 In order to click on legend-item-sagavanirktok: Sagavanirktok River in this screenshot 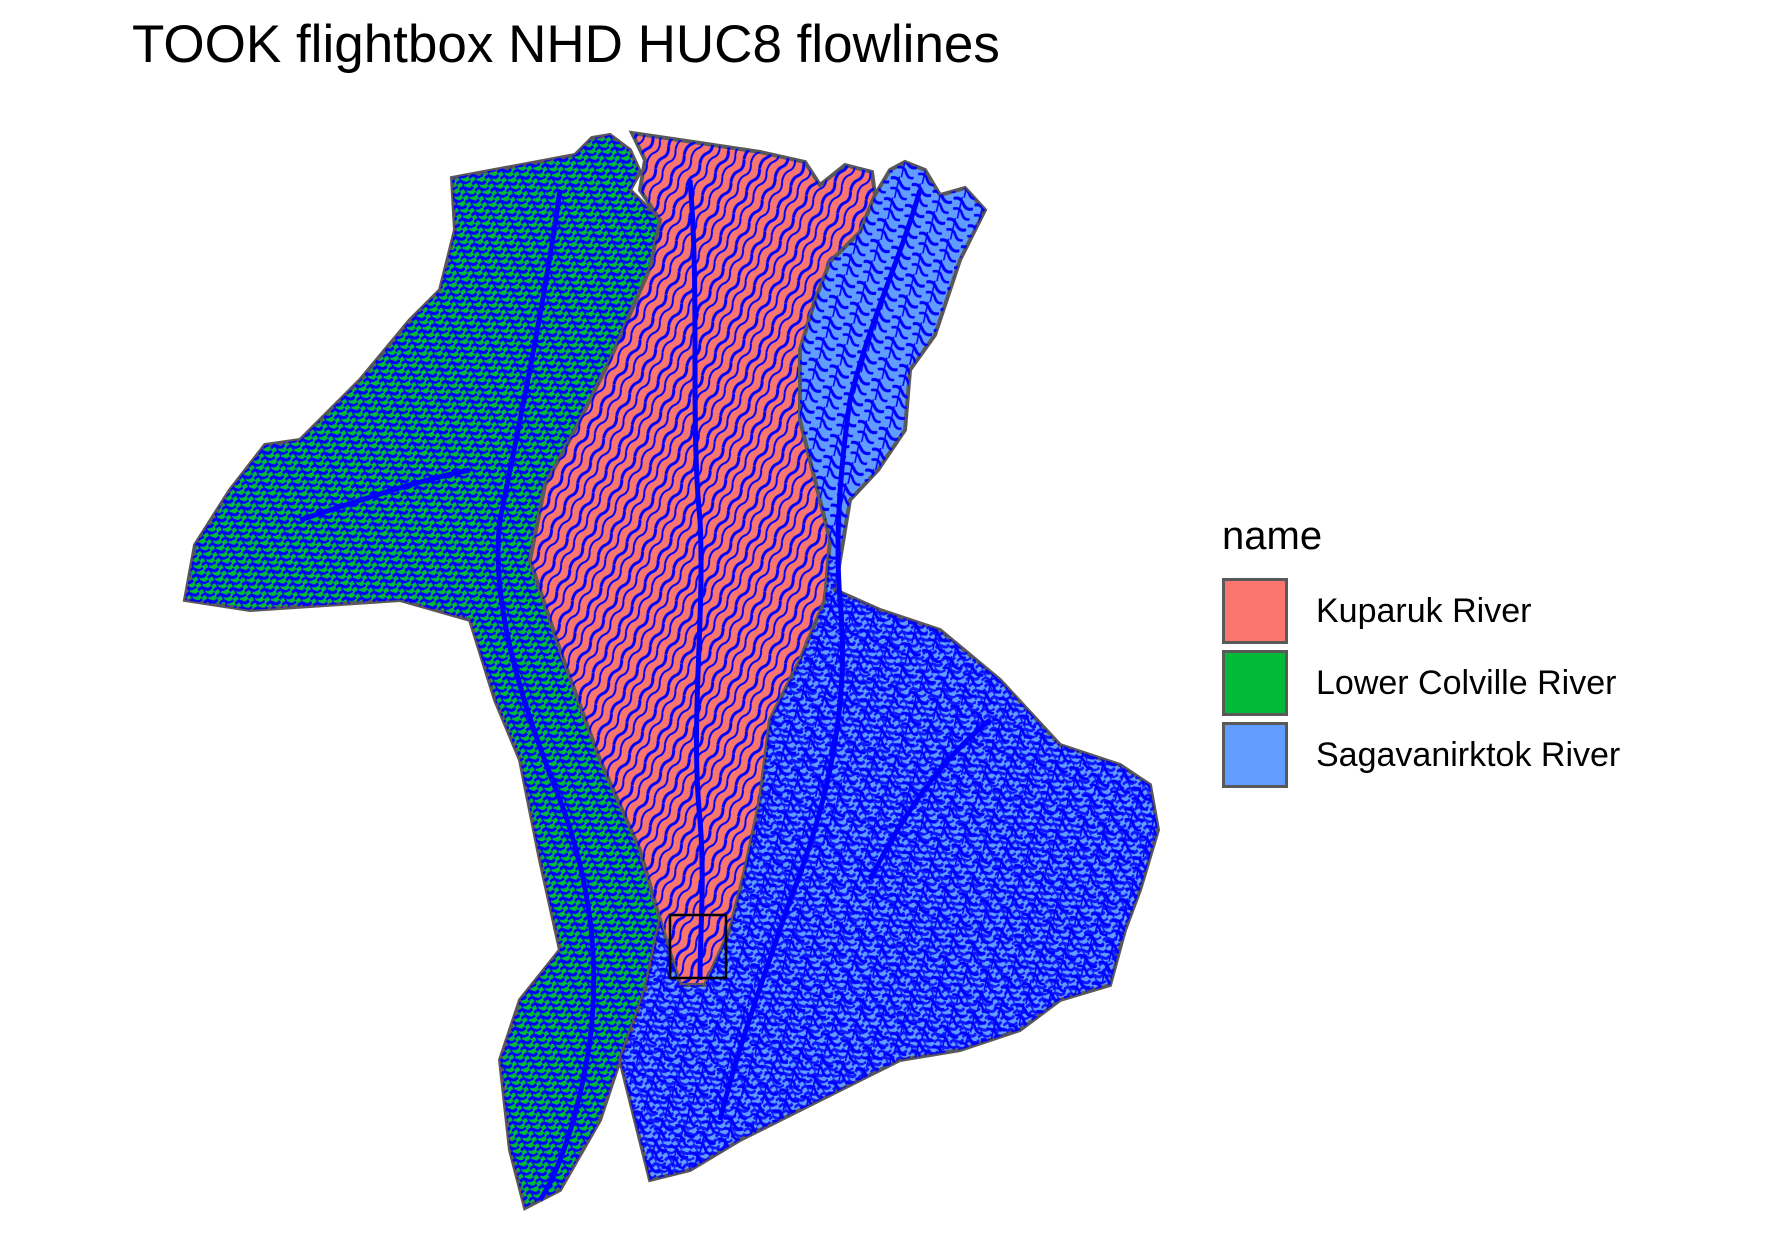, I will do `click(1421, 755)`.